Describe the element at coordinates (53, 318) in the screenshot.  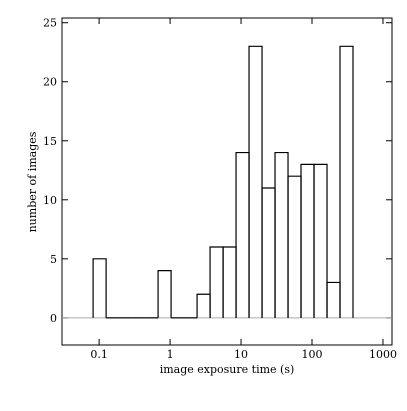
I see `y-tick-label: 0` at that location.